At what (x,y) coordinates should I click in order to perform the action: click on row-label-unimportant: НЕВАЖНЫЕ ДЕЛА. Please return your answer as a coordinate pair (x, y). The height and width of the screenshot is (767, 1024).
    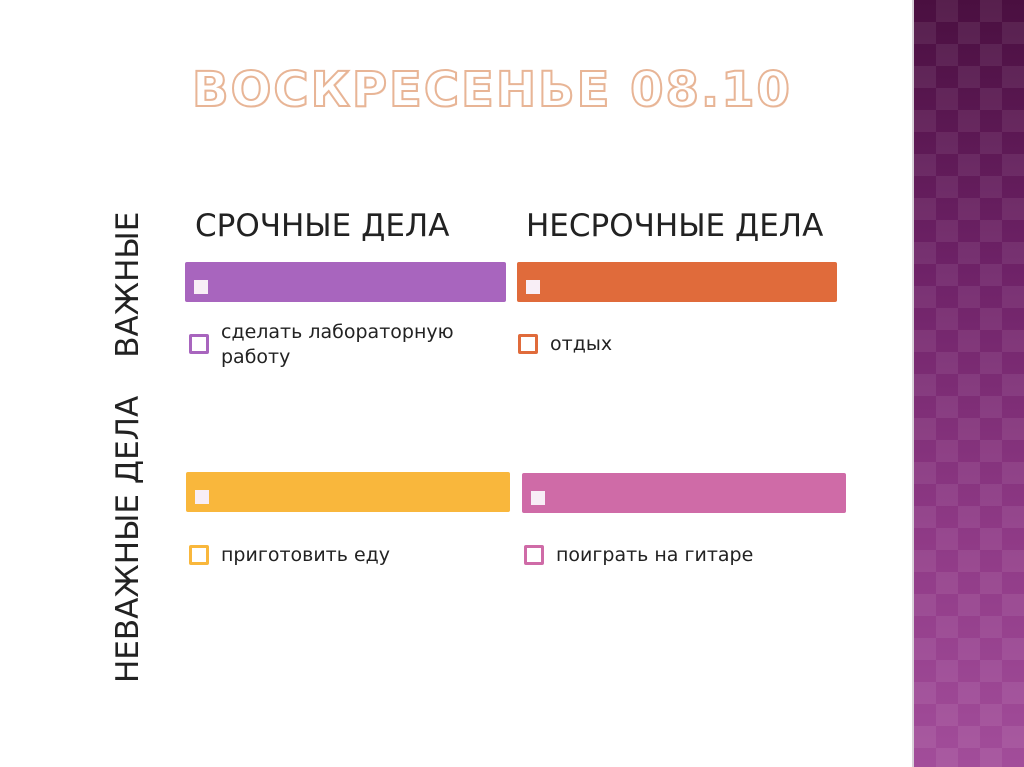
    Looking at the image, I should click on (128, 539).